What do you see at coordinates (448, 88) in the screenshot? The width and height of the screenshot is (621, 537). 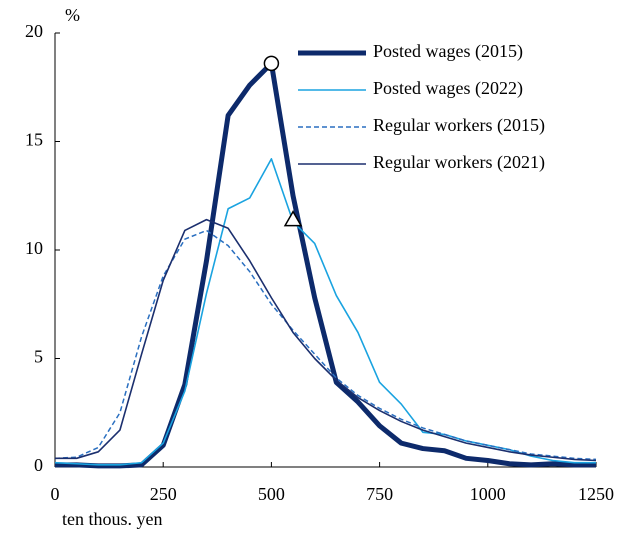 I see `legend-label: Posted wages (2022)` at bounding box center [448, 88].